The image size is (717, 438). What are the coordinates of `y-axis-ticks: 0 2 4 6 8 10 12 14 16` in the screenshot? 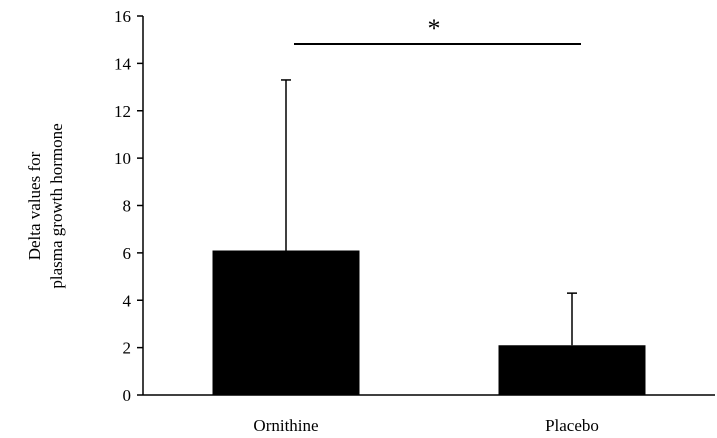 It's located at (128, 206).